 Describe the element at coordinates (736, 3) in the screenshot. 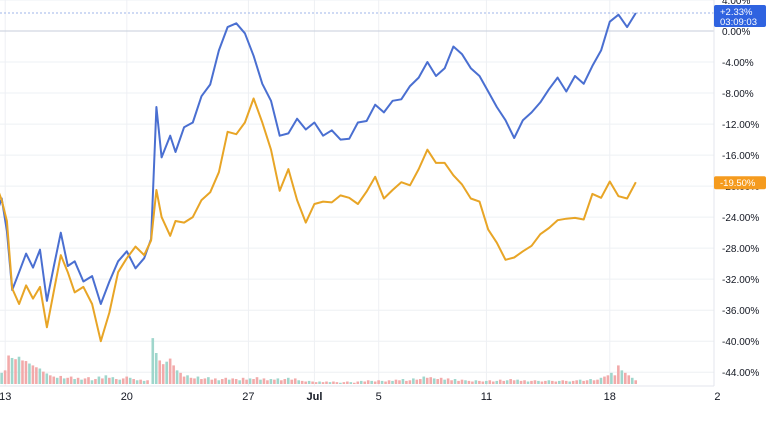

I see `price-tick-label: 4.00%` at that location.